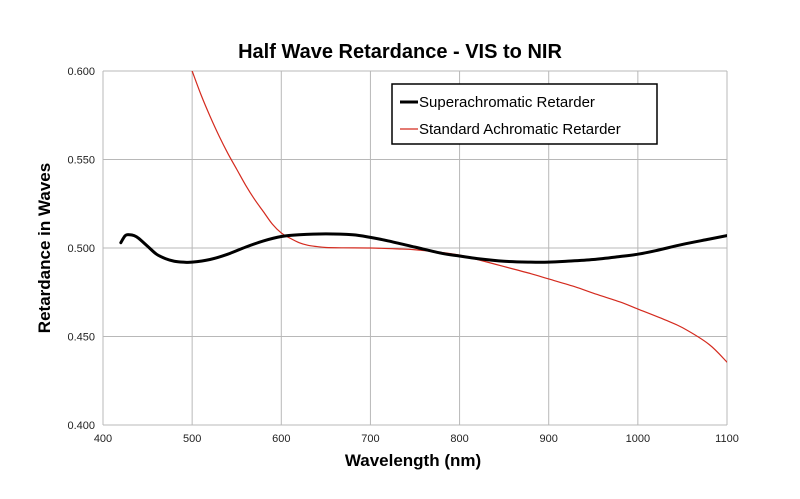  I want to click on legend-box, so click(524, 114).